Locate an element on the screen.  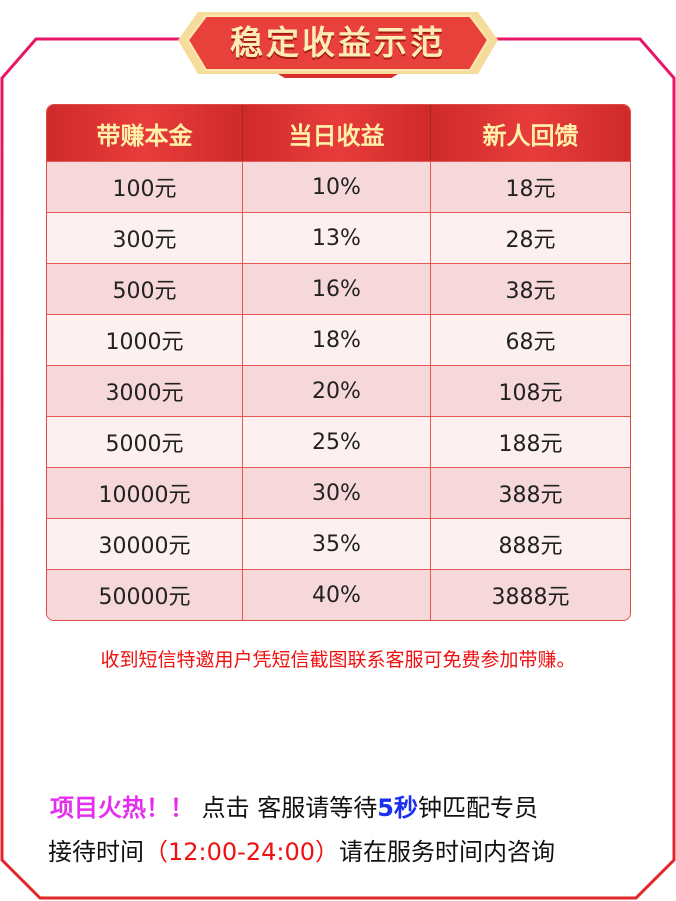
column-header-daily-return: 当日收益 is located at coordinates (337, 133).